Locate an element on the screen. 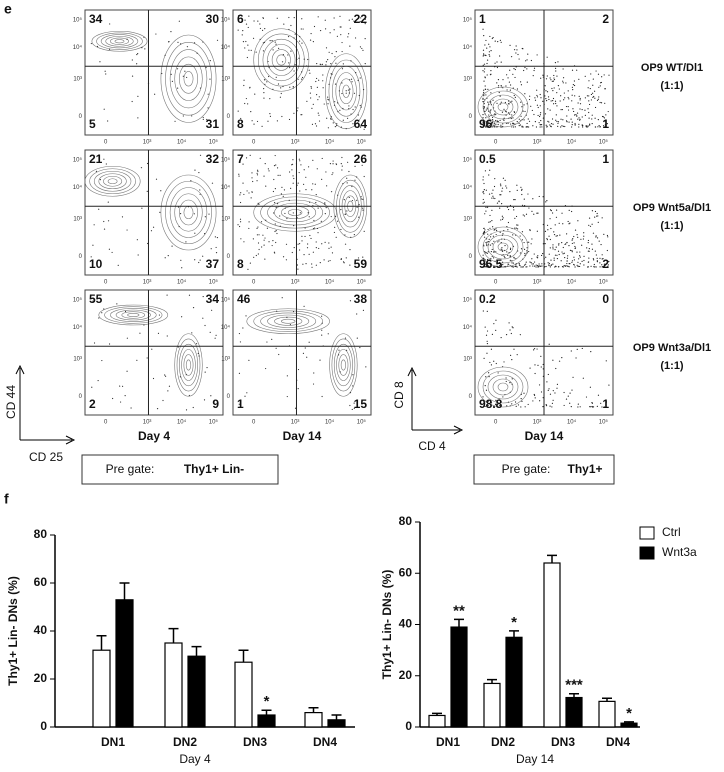 The image size is (724, 772). error-bar is located at coordinates (173, 635).